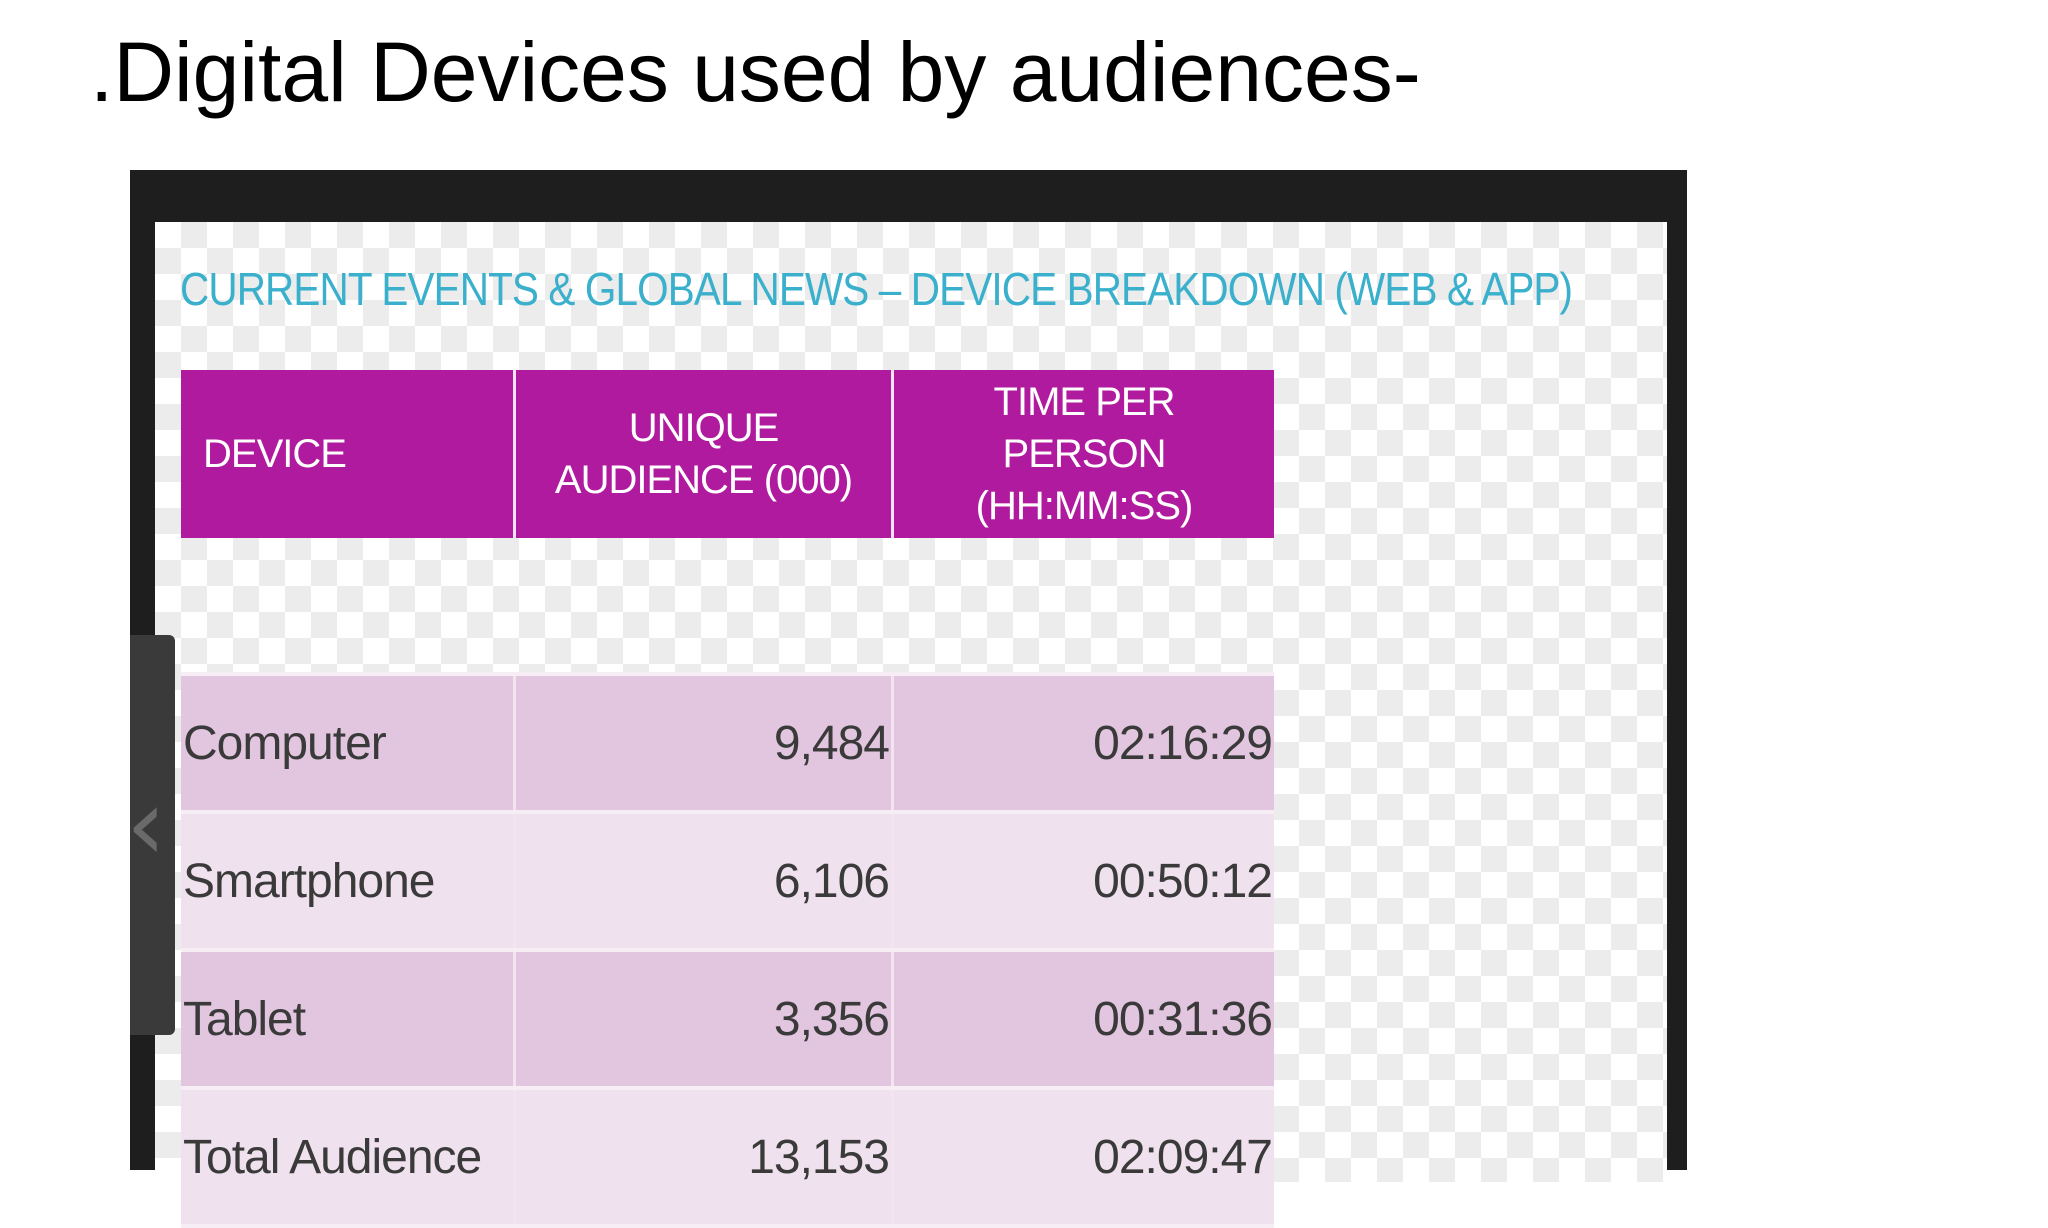 The width and height of the screenshot is (2048, 1228). What do you see at coordinates (1083, 882) in the screenshot?
I see `cell-time-per-person: 00:50:12` at bounding box center [1083, 882].